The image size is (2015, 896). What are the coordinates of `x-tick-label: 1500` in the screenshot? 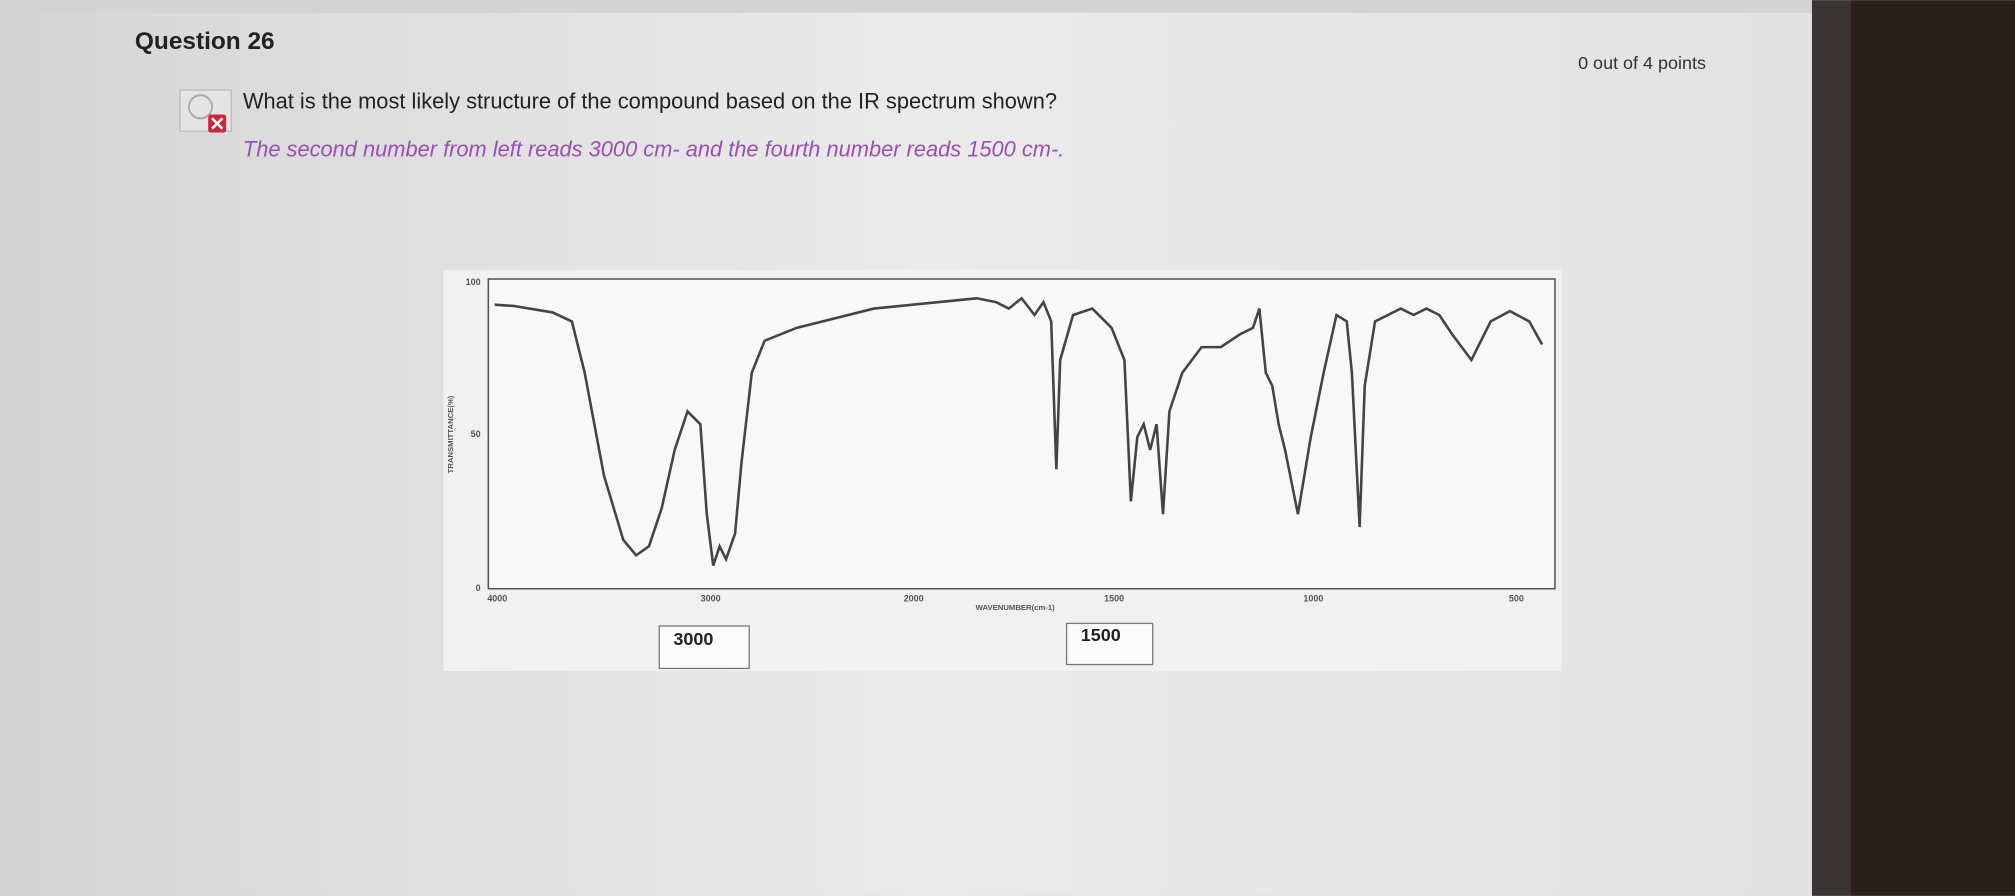 It's located at (1114, 598).